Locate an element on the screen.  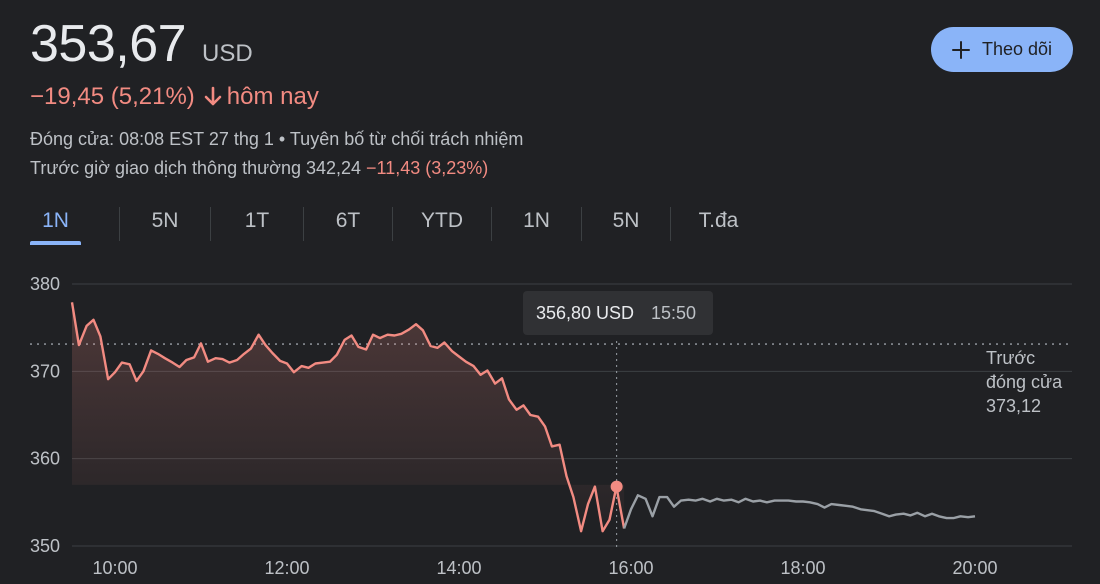
y-tick-label: 350 is located at coordinates (45, 546).